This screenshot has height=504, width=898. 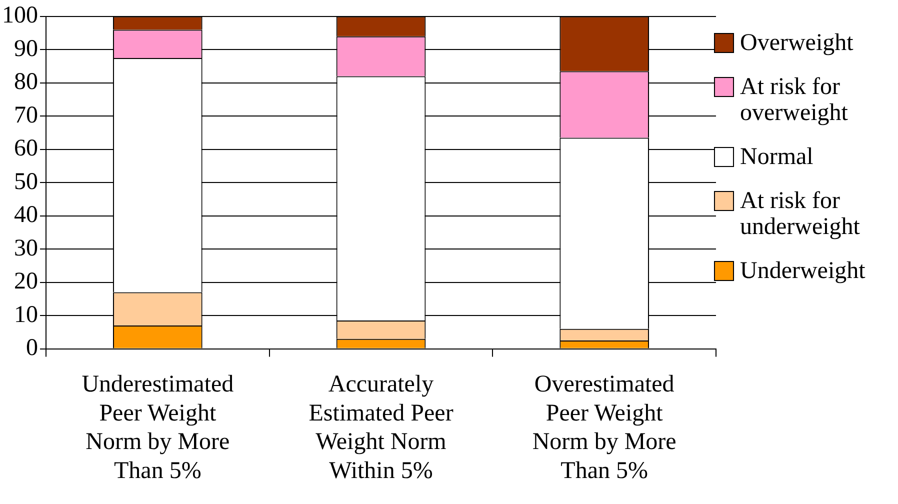 I want to click on y-tick-label: 90, so click(x=26, y=49).